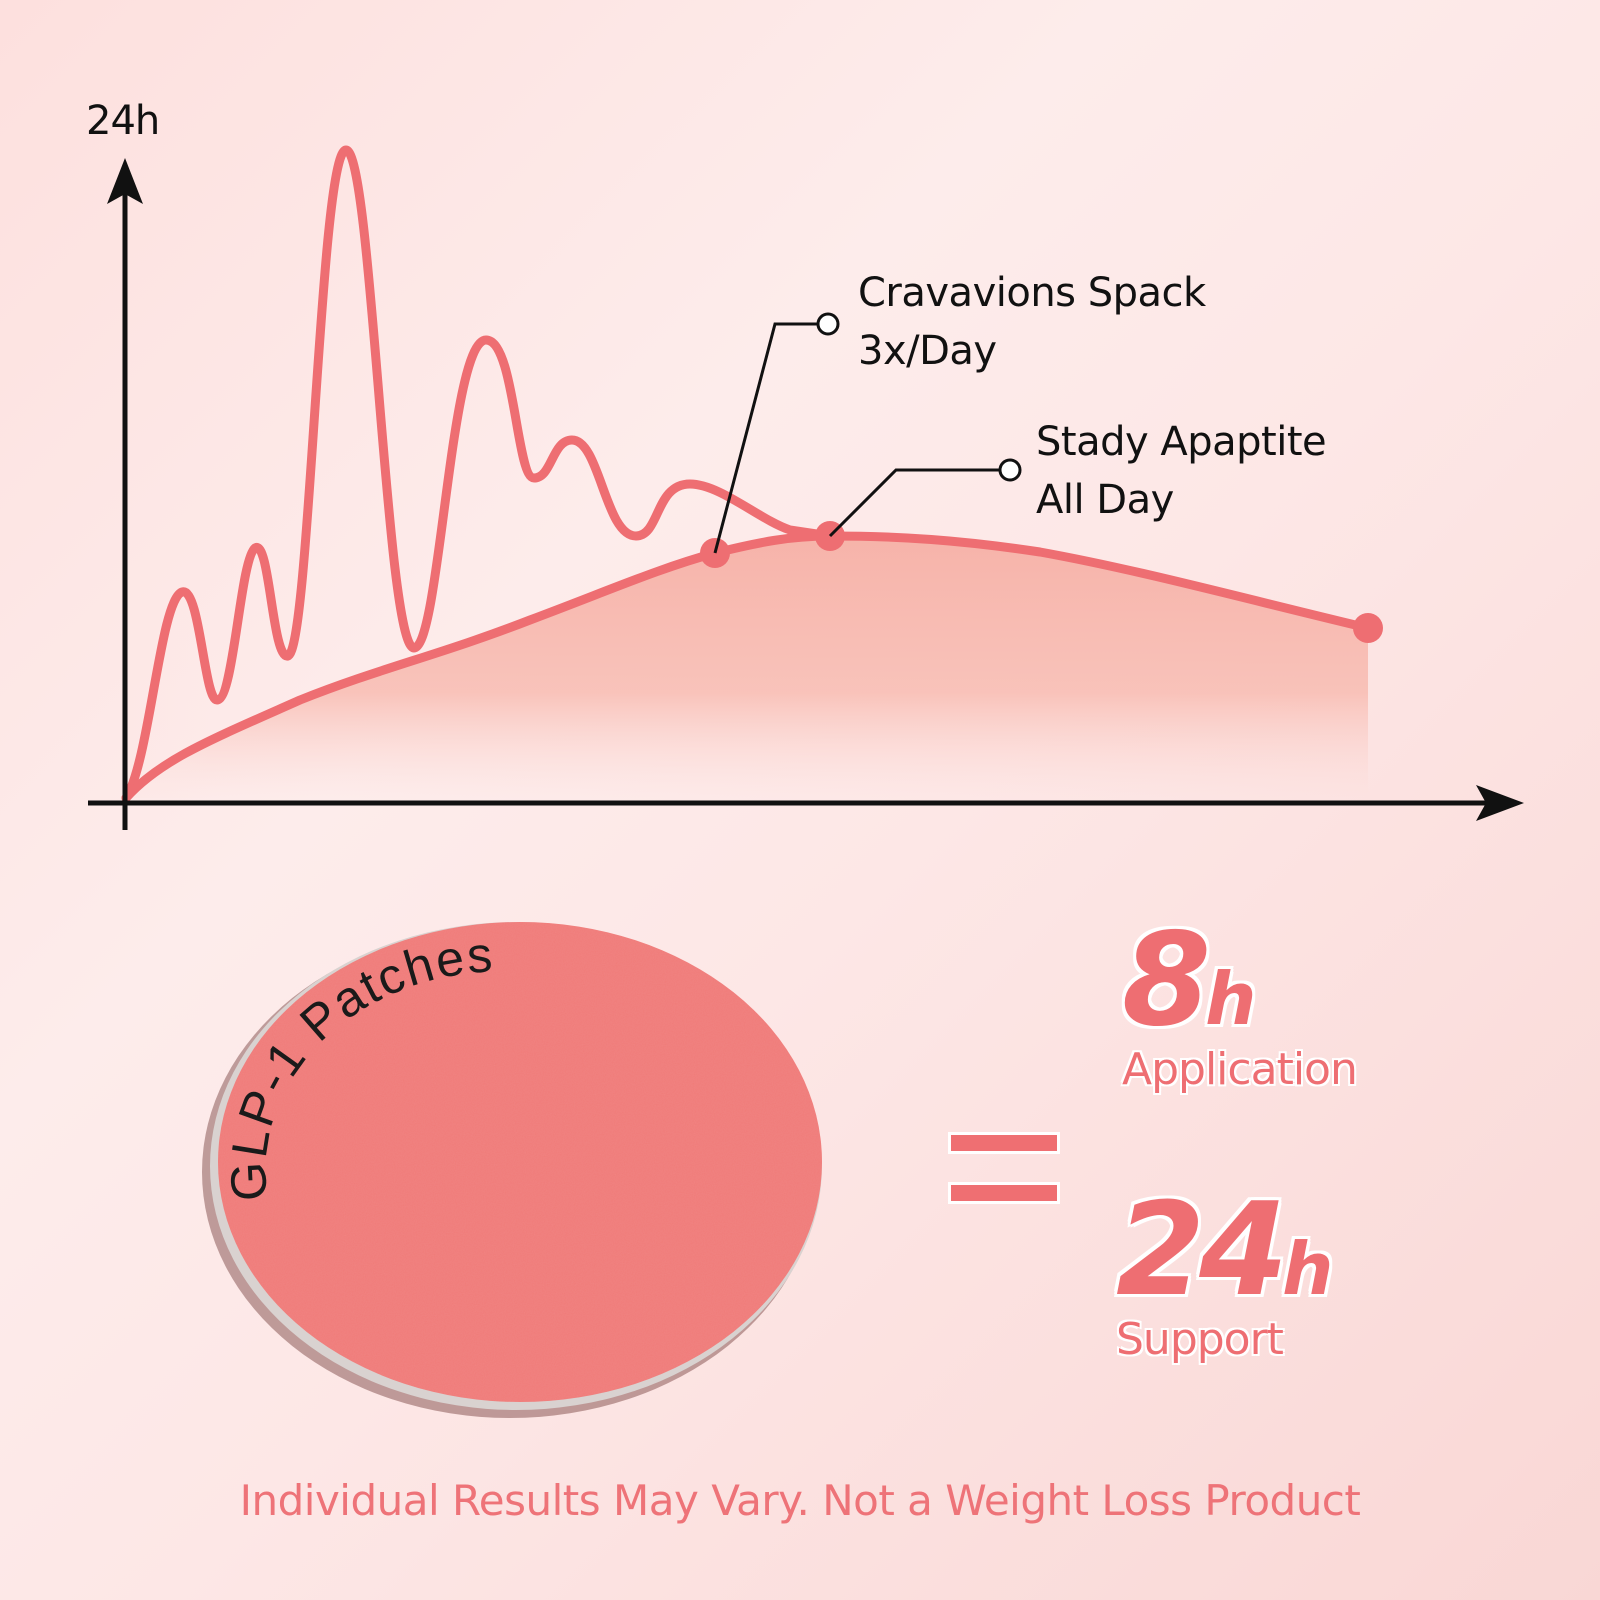  Describe the element at coordinates (1202, 1250) in the screenshot. I see `support-hours-number: 24` at that location.